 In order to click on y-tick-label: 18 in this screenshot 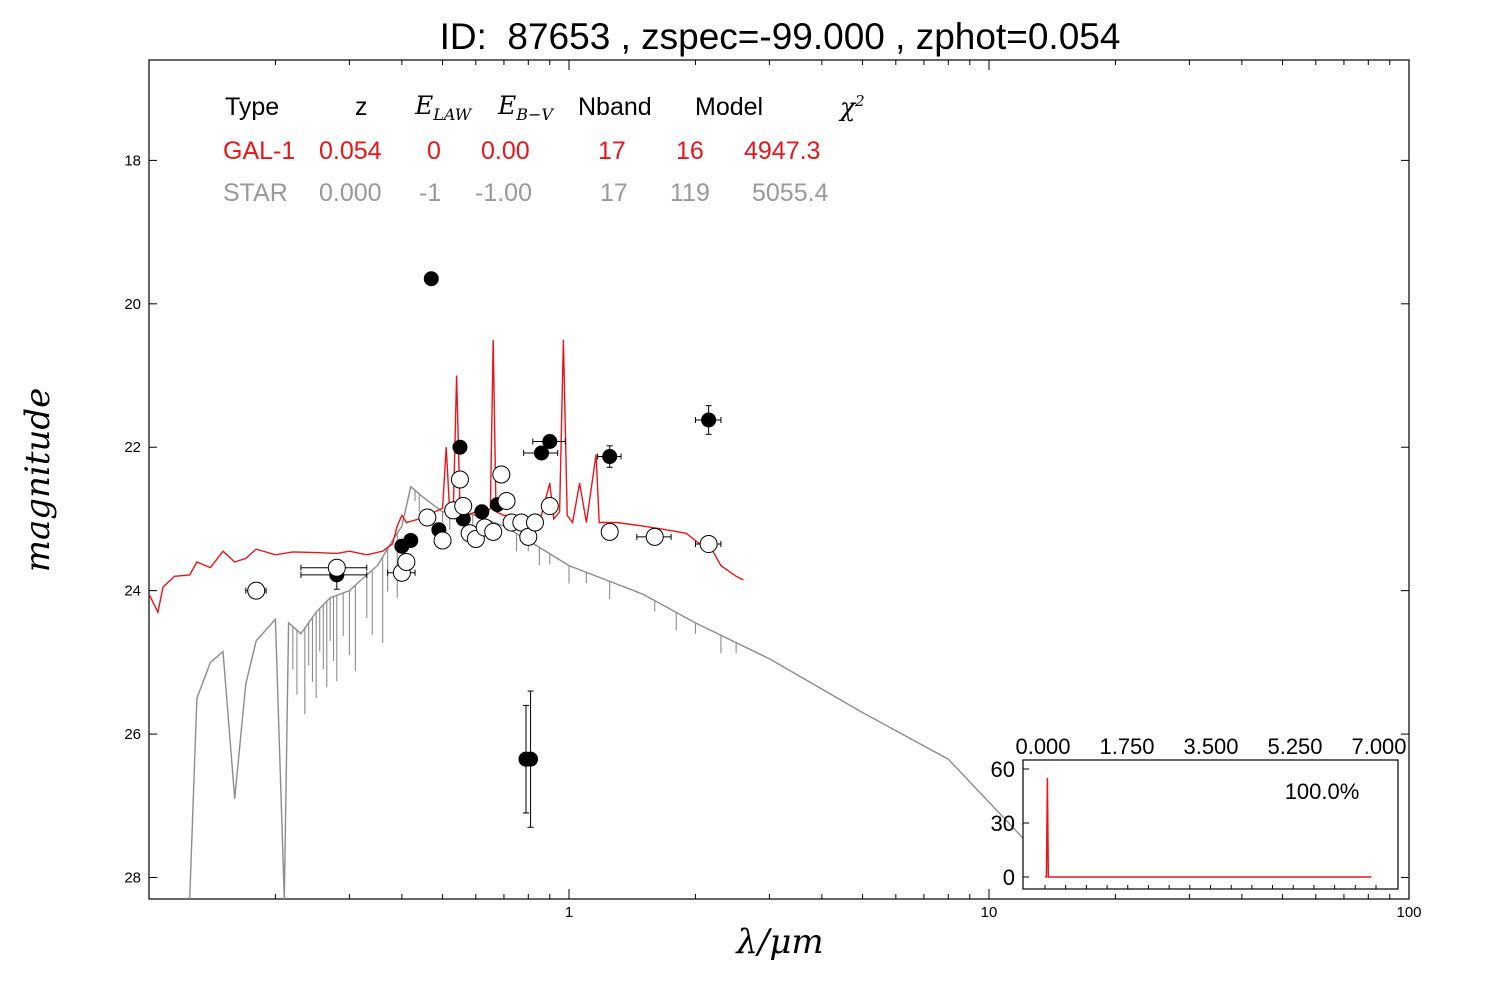, I will do `click(132, 160)`.